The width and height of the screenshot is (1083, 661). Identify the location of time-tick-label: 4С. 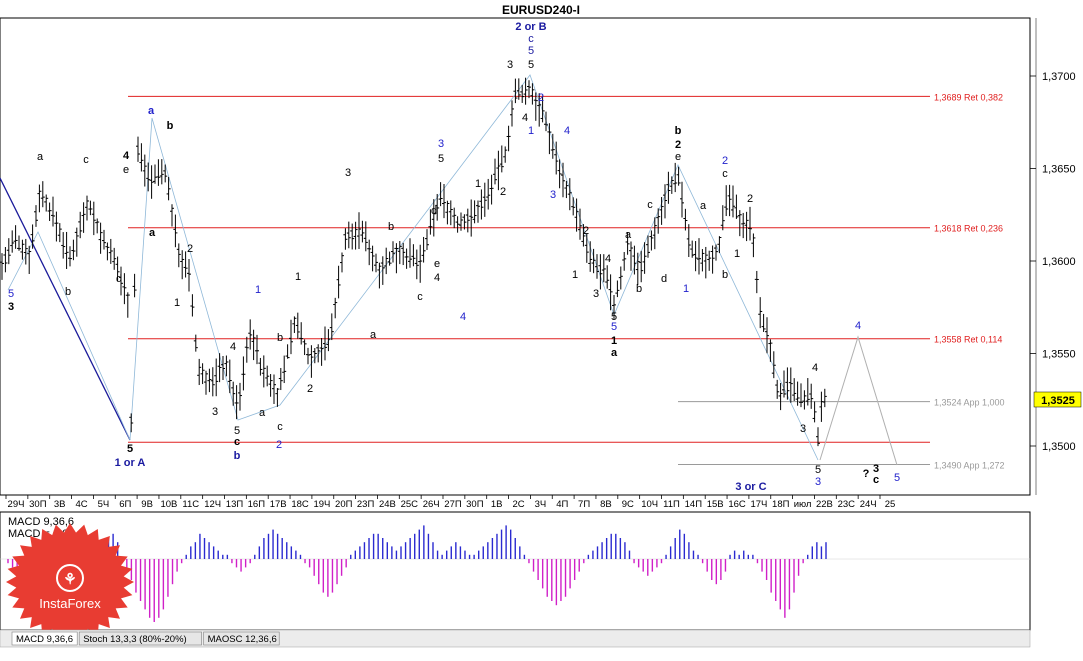
(81, 504).